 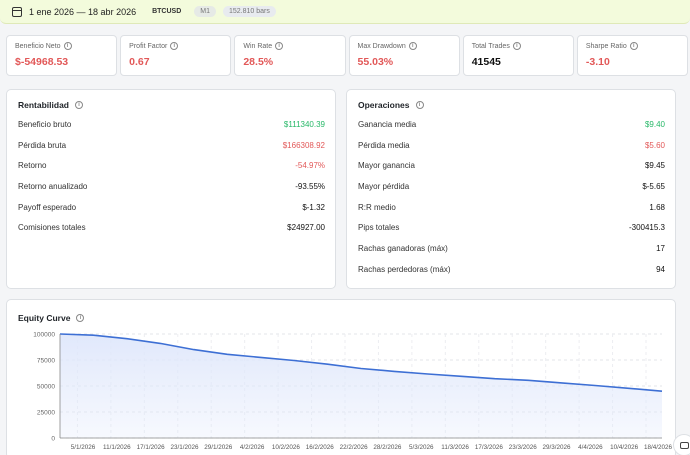 I want to click on kpi-value: 41545, so click(x=486, y=62).